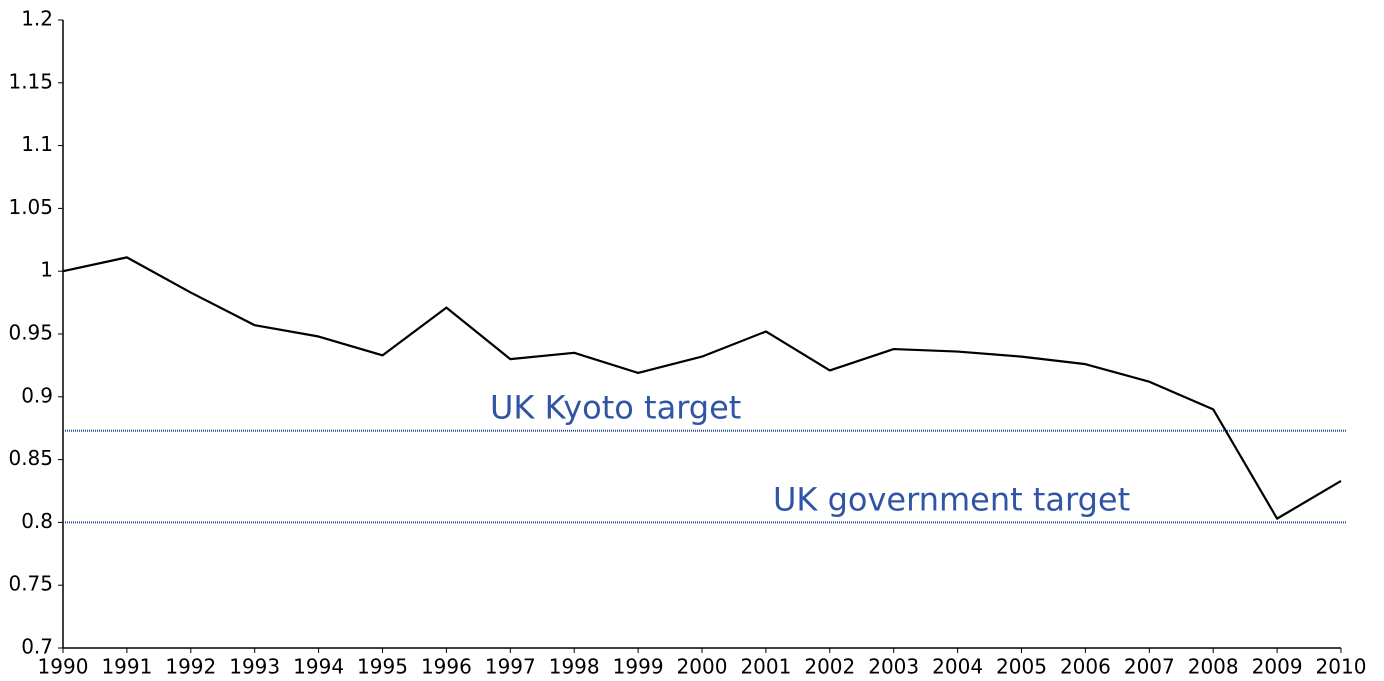 The image size is (1384, 681). What do you see at coordinates (765, 667) in the screenshot?
I see `x-tick-label: 2001` at bounding box center [765, 667].